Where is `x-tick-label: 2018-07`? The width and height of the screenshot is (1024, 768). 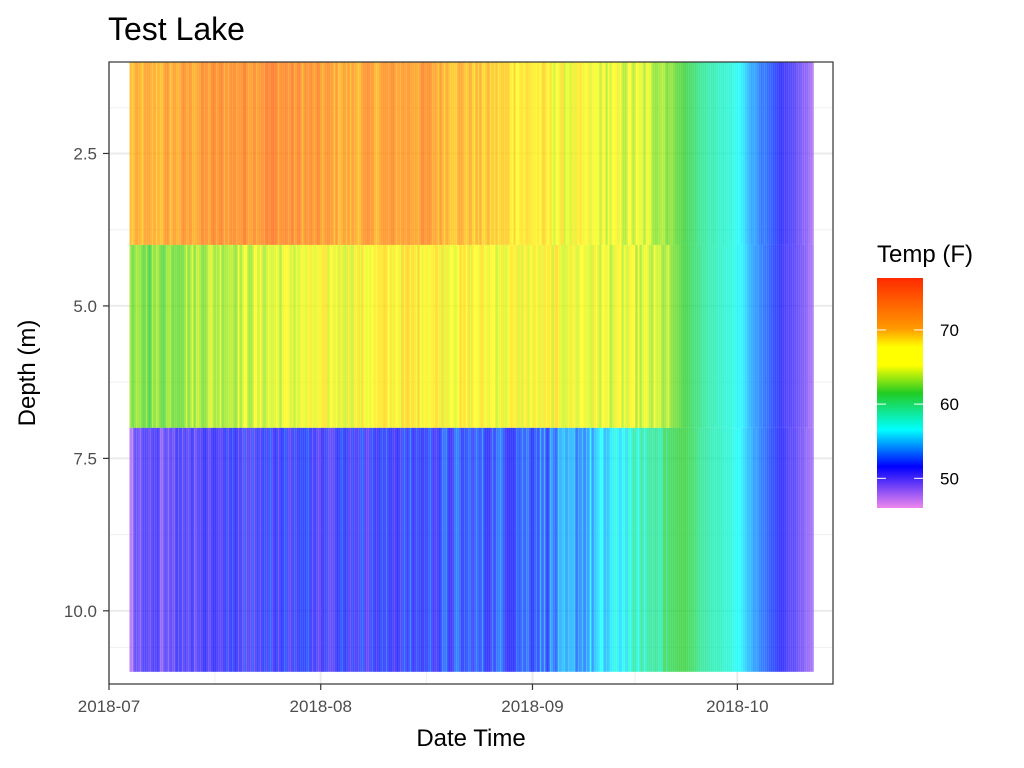 x-tick-label: 2018-07 is located at coordinates (109, 706).